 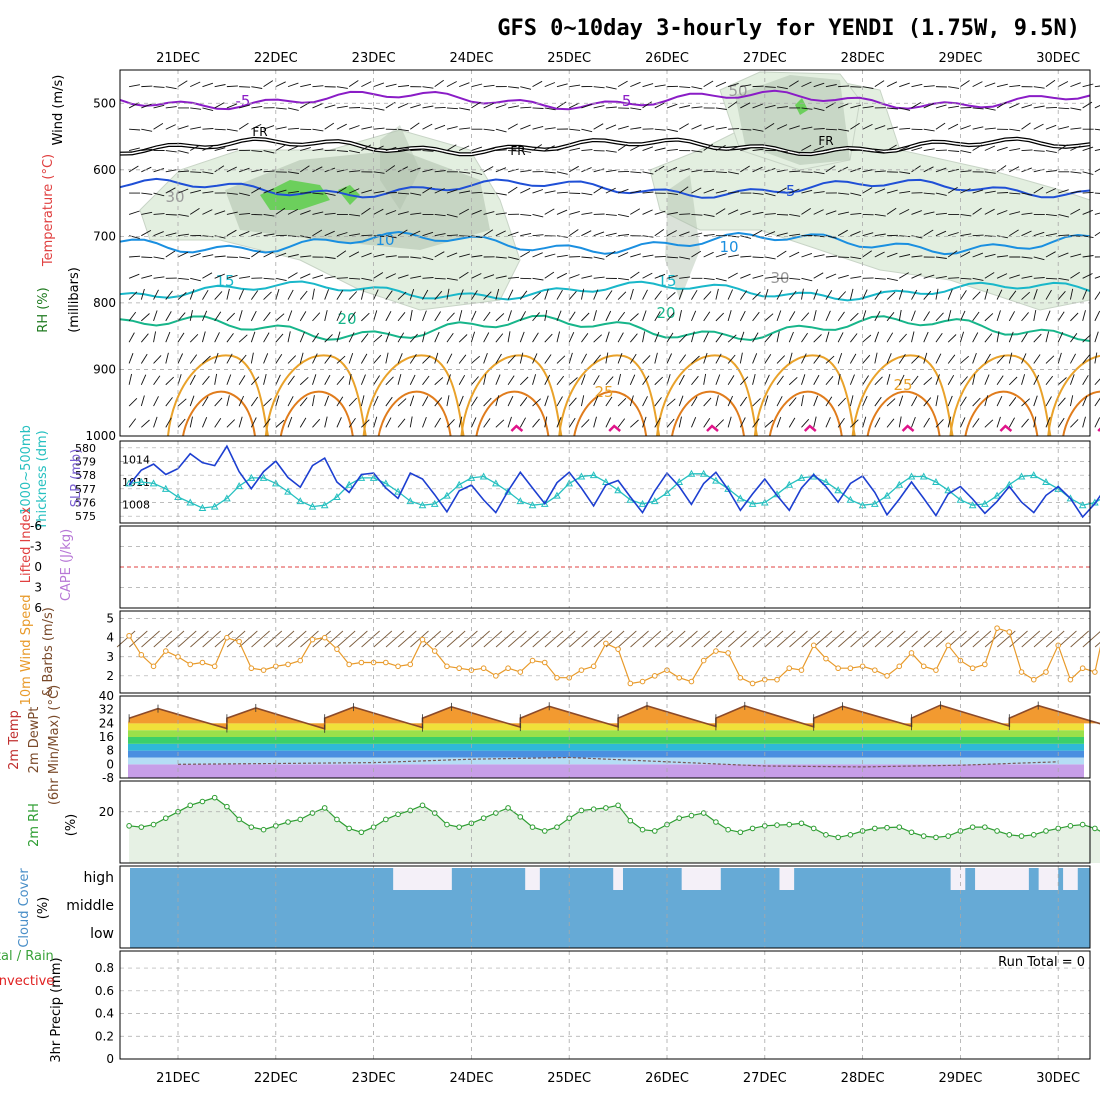 I want to click on isotherm-30-arc, so click(x=316, y=413).